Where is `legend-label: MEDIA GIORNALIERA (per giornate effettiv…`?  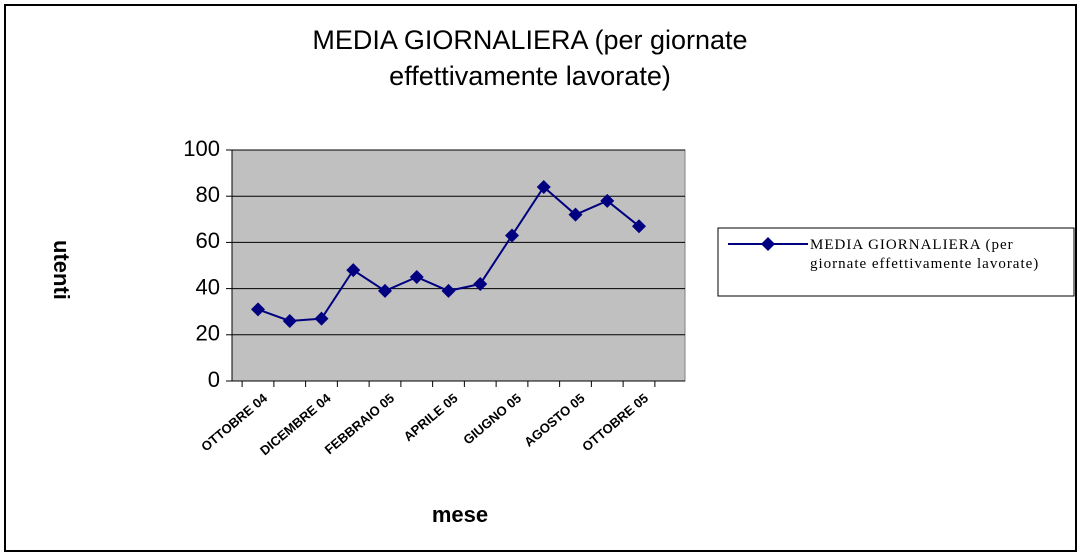
legend-label: MEDIA GIORNALIERA (per giornate effettiv… is located at coordinates (925, 254).